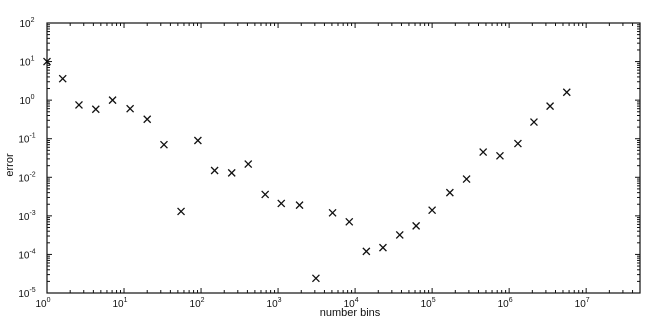 This screenshot has height=321, width=647. Describe the element at coordinates (32, 251) in the screenshot. I see `y-tick-exponent: -4` at that location.